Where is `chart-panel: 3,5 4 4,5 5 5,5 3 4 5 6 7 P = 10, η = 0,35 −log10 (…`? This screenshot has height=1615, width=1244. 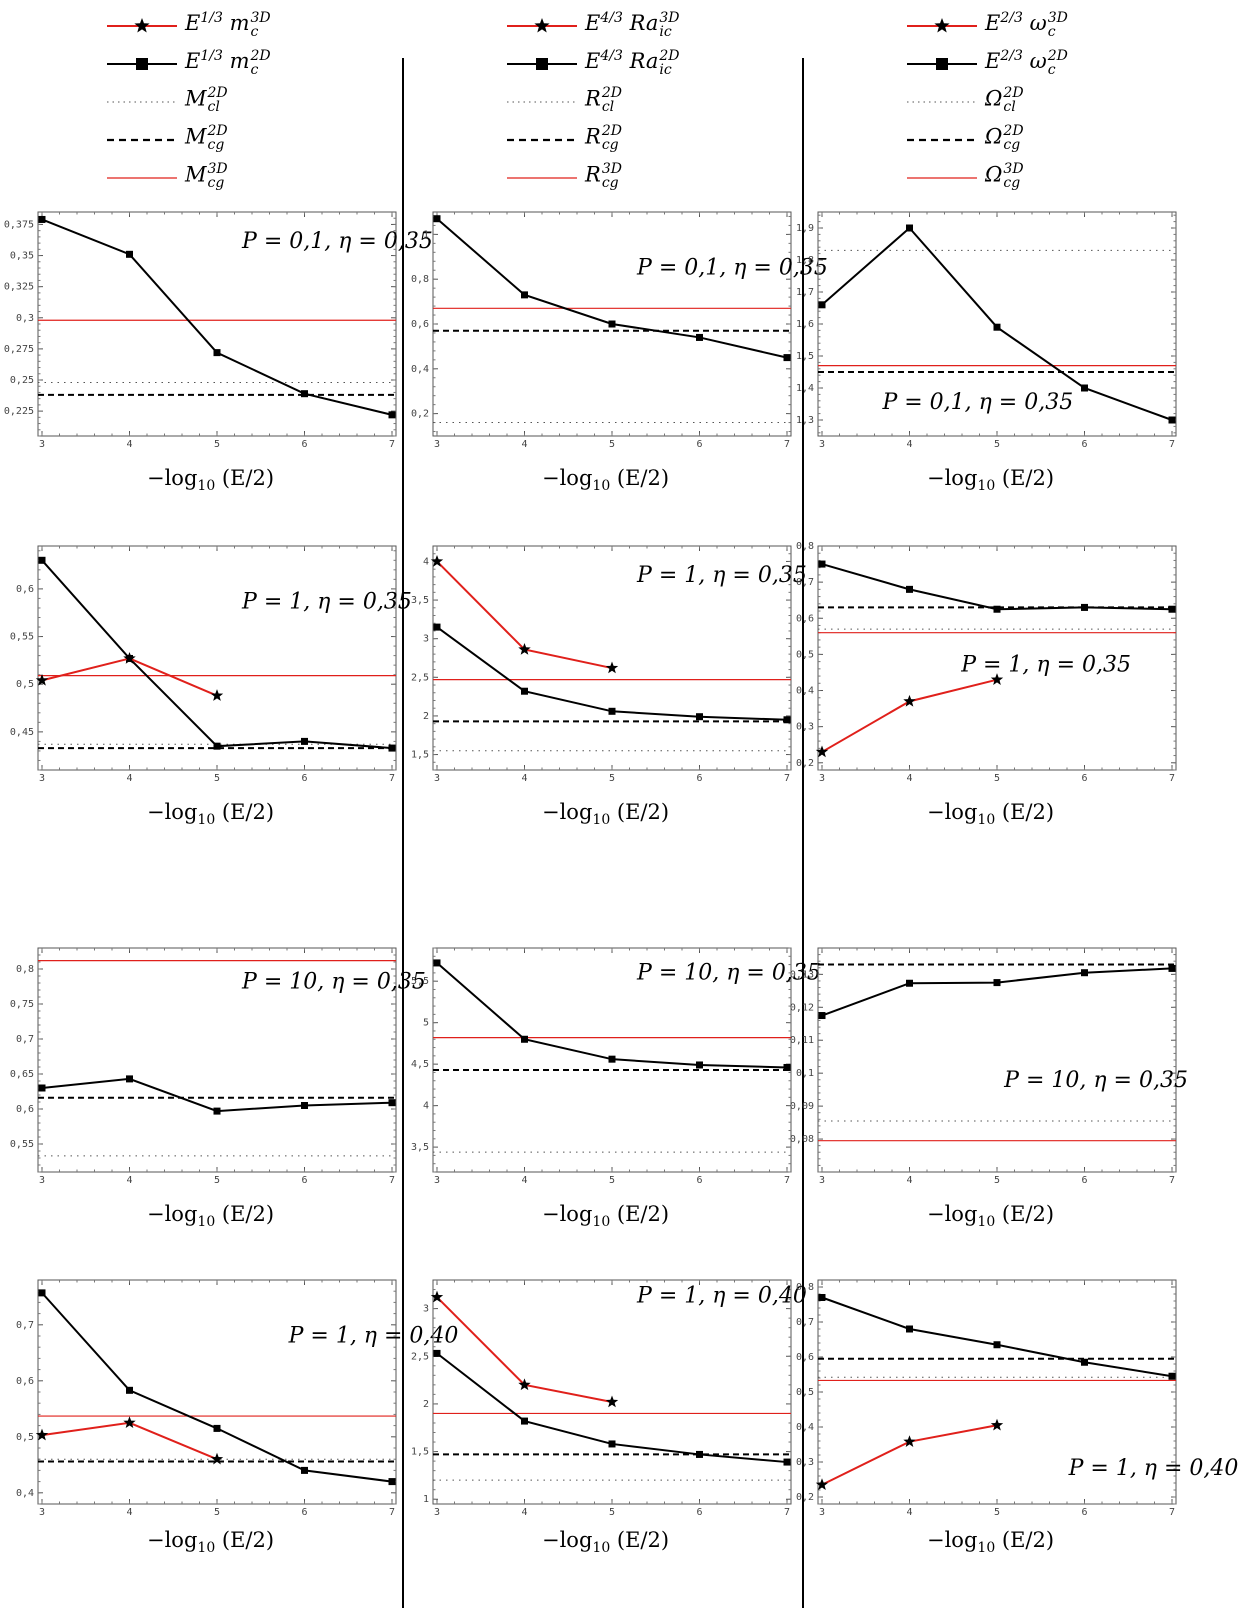 chart-panel: 3,5 4 4,5 5 5,5 3 4 5 6 7 P = 10, η = 0,35 −log10 (… is located at coordinates (608, 1088).